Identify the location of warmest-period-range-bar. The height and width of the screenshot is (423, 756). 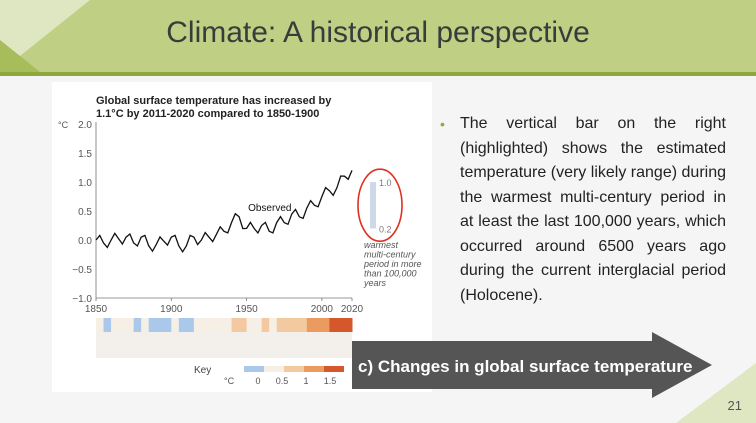
(373, 205).